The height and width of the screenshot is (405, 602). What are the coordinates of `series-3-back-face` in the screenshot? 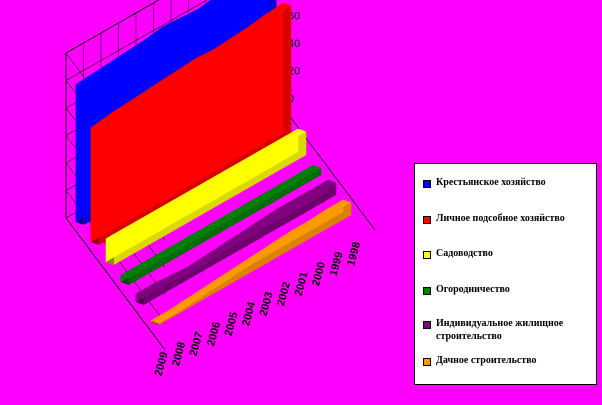 It's located at (225, 226).